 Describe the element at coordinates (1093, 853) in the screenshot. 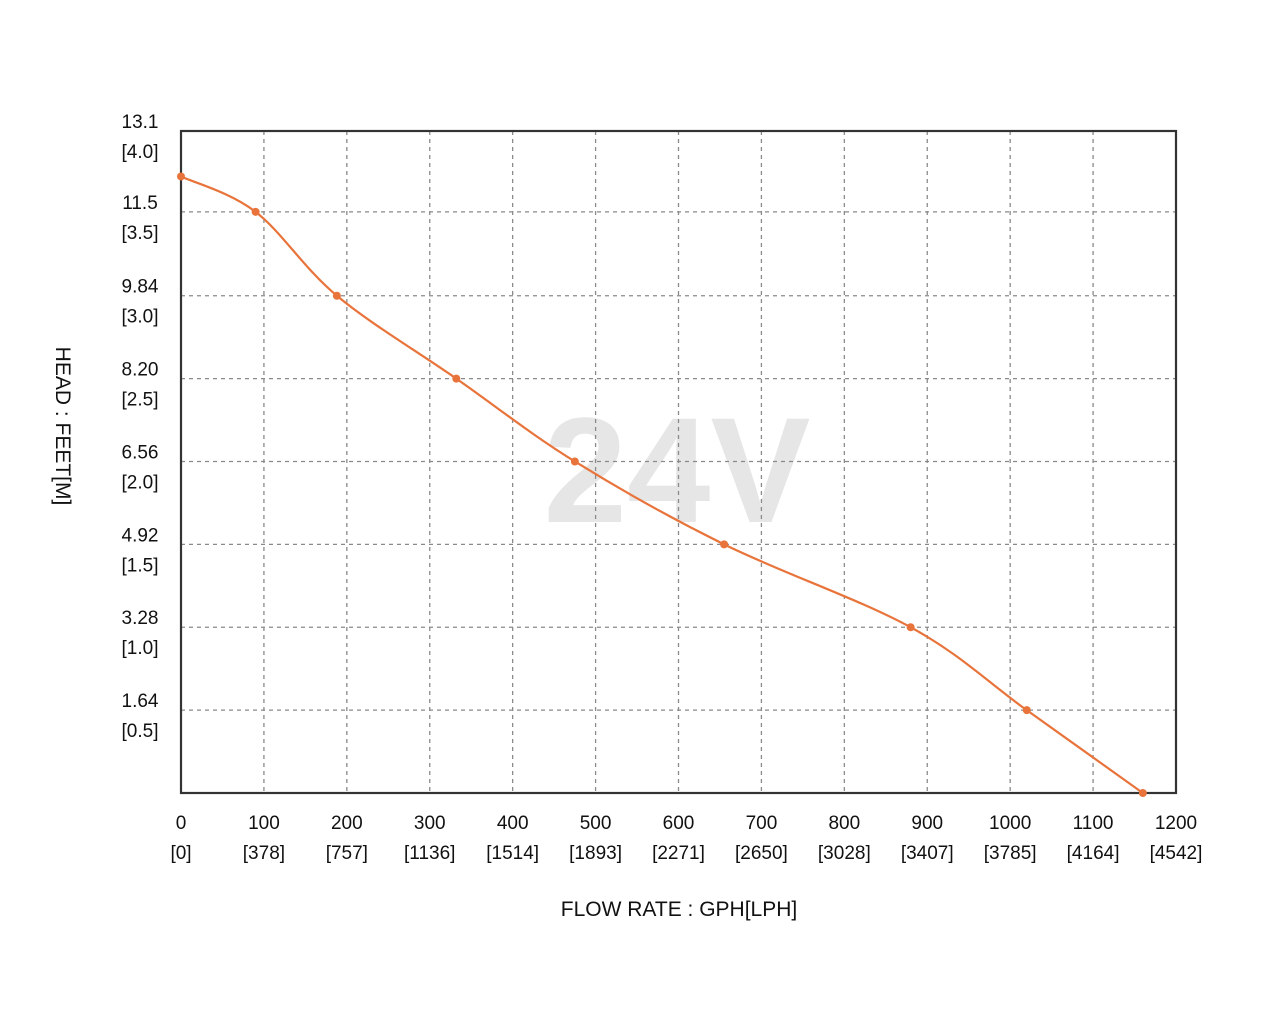

I see `x-tick-sublabel: [4164]` at that location.